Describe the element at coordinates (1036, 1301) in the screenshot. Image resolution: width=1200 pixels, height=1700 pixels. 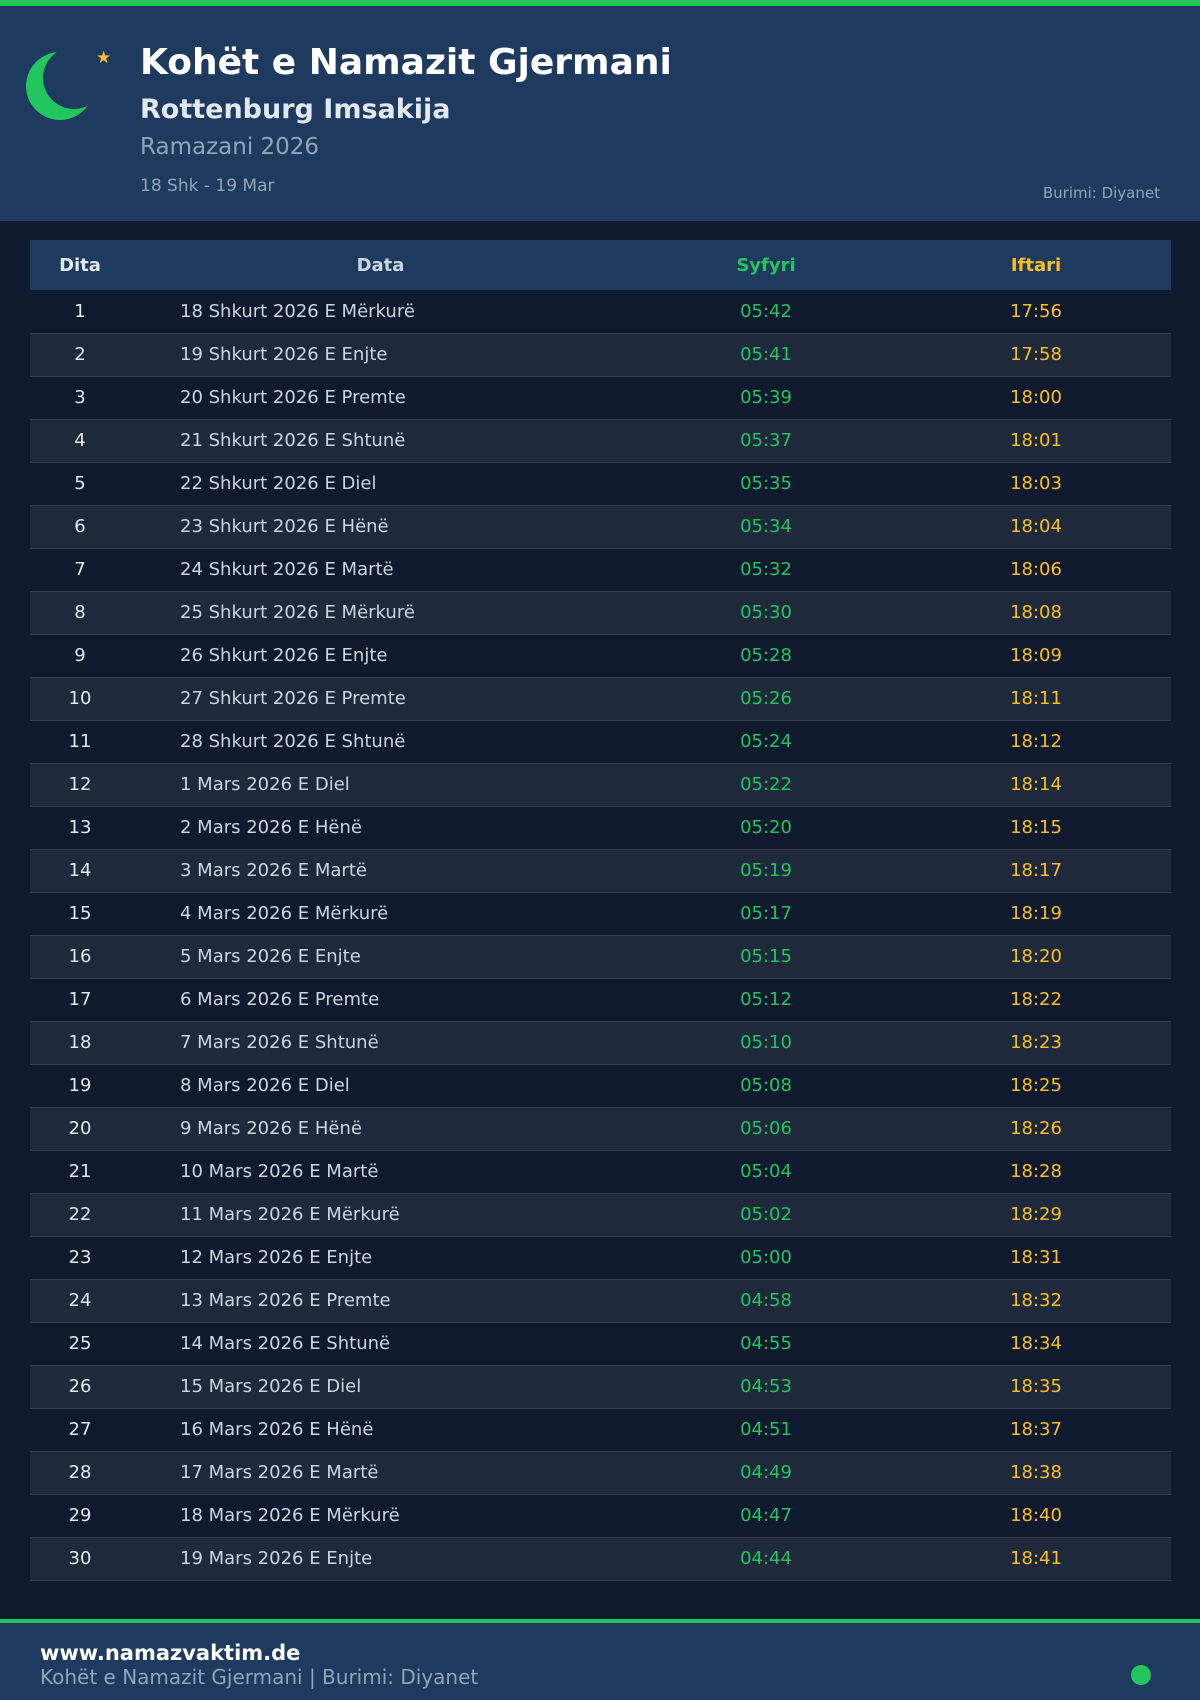
I see `iftar-time-cell: 18:32` at that location.